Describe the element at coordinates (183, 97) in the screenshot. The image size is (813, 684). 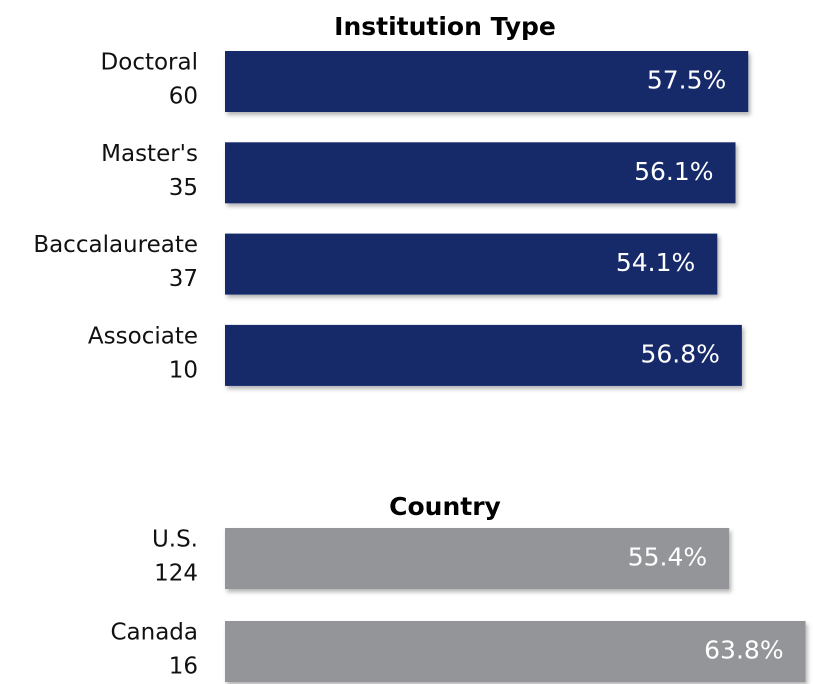
I see `count-label: 60` at that location.